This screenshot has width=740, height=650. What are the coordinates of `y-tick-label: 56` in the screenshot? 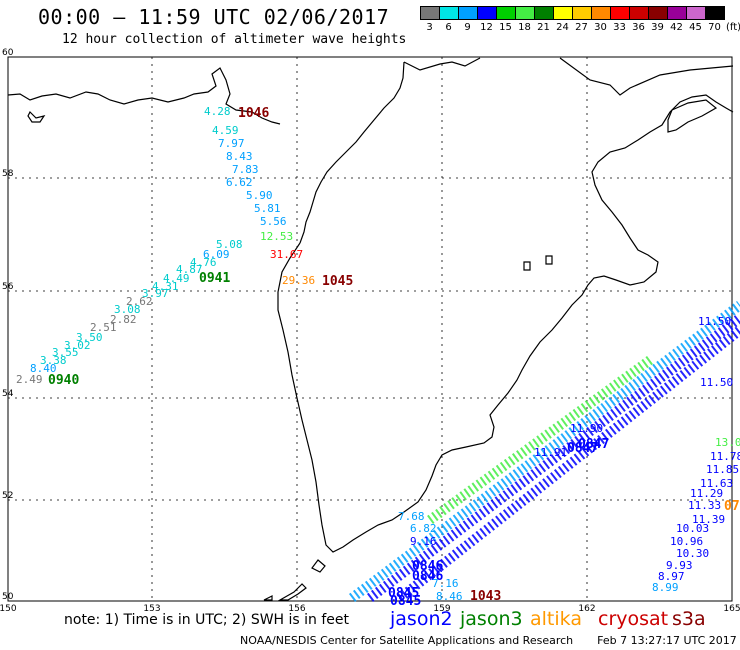 It's located at (8, 287).